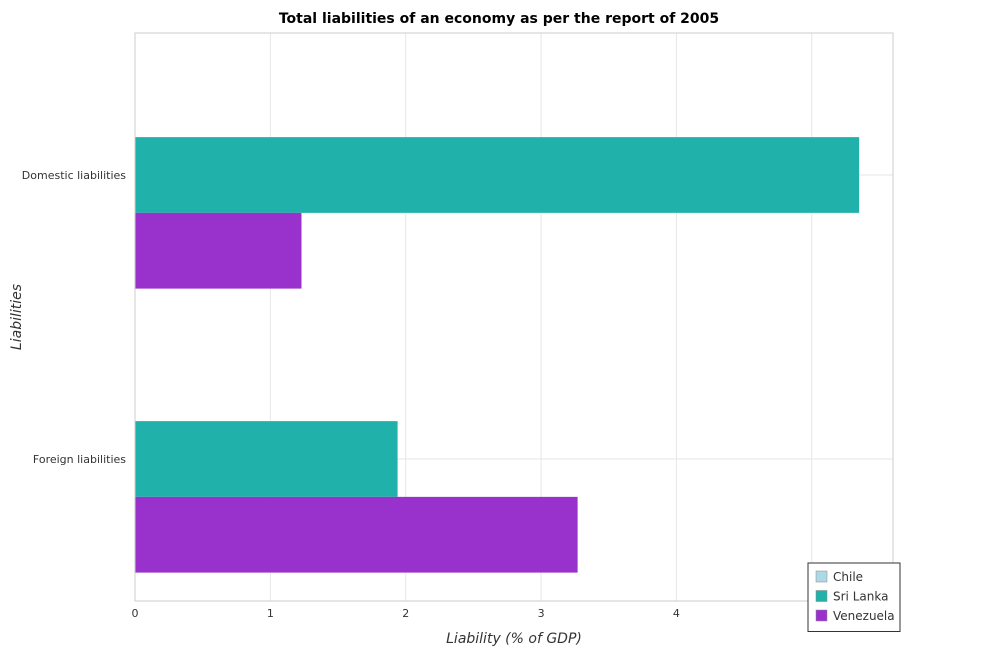  I want to click on legend-label: Chile, so click(848, 577).